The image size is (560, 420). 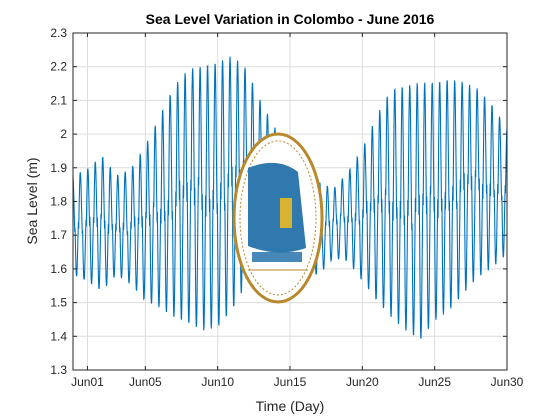 I want to click on x-tick-label: Jun25, so click(x=434, y=382).